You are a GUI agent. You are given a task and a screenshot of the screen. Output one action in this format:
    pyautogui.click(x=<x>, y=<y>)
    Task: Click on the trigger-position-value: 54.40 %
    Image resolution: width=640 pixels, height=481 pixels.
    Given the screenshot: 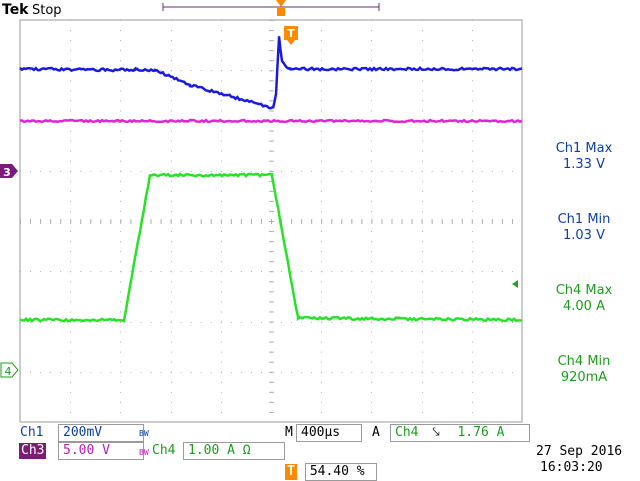 What is the action you would take?
    pyautogui.click(x=341, y=472)
    